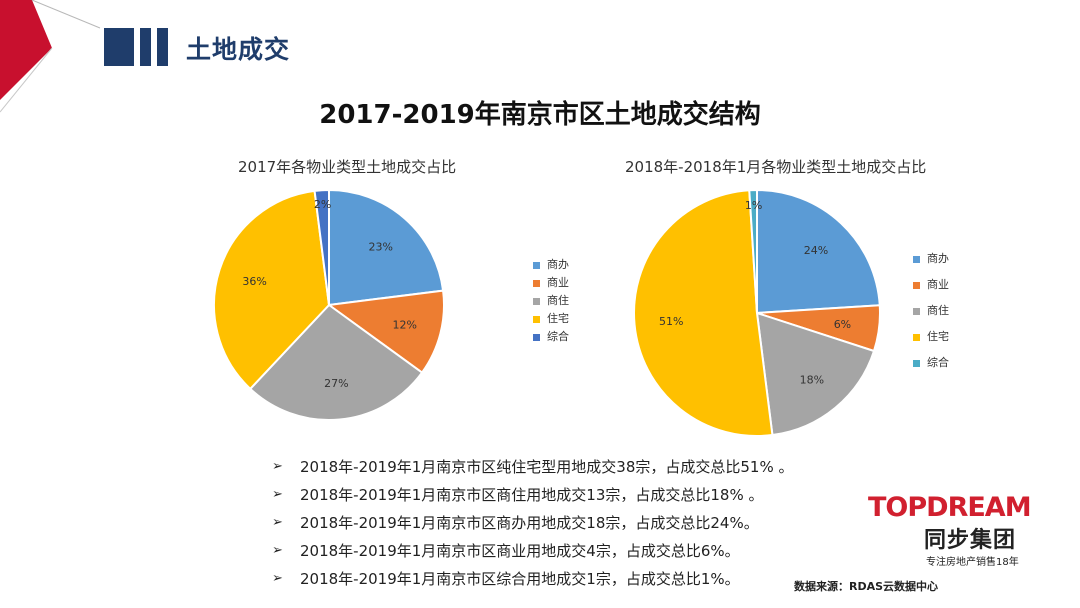  I want to click on chart-2-legend: 商办 商业 商住 住宅 综合, so click(931, 311).